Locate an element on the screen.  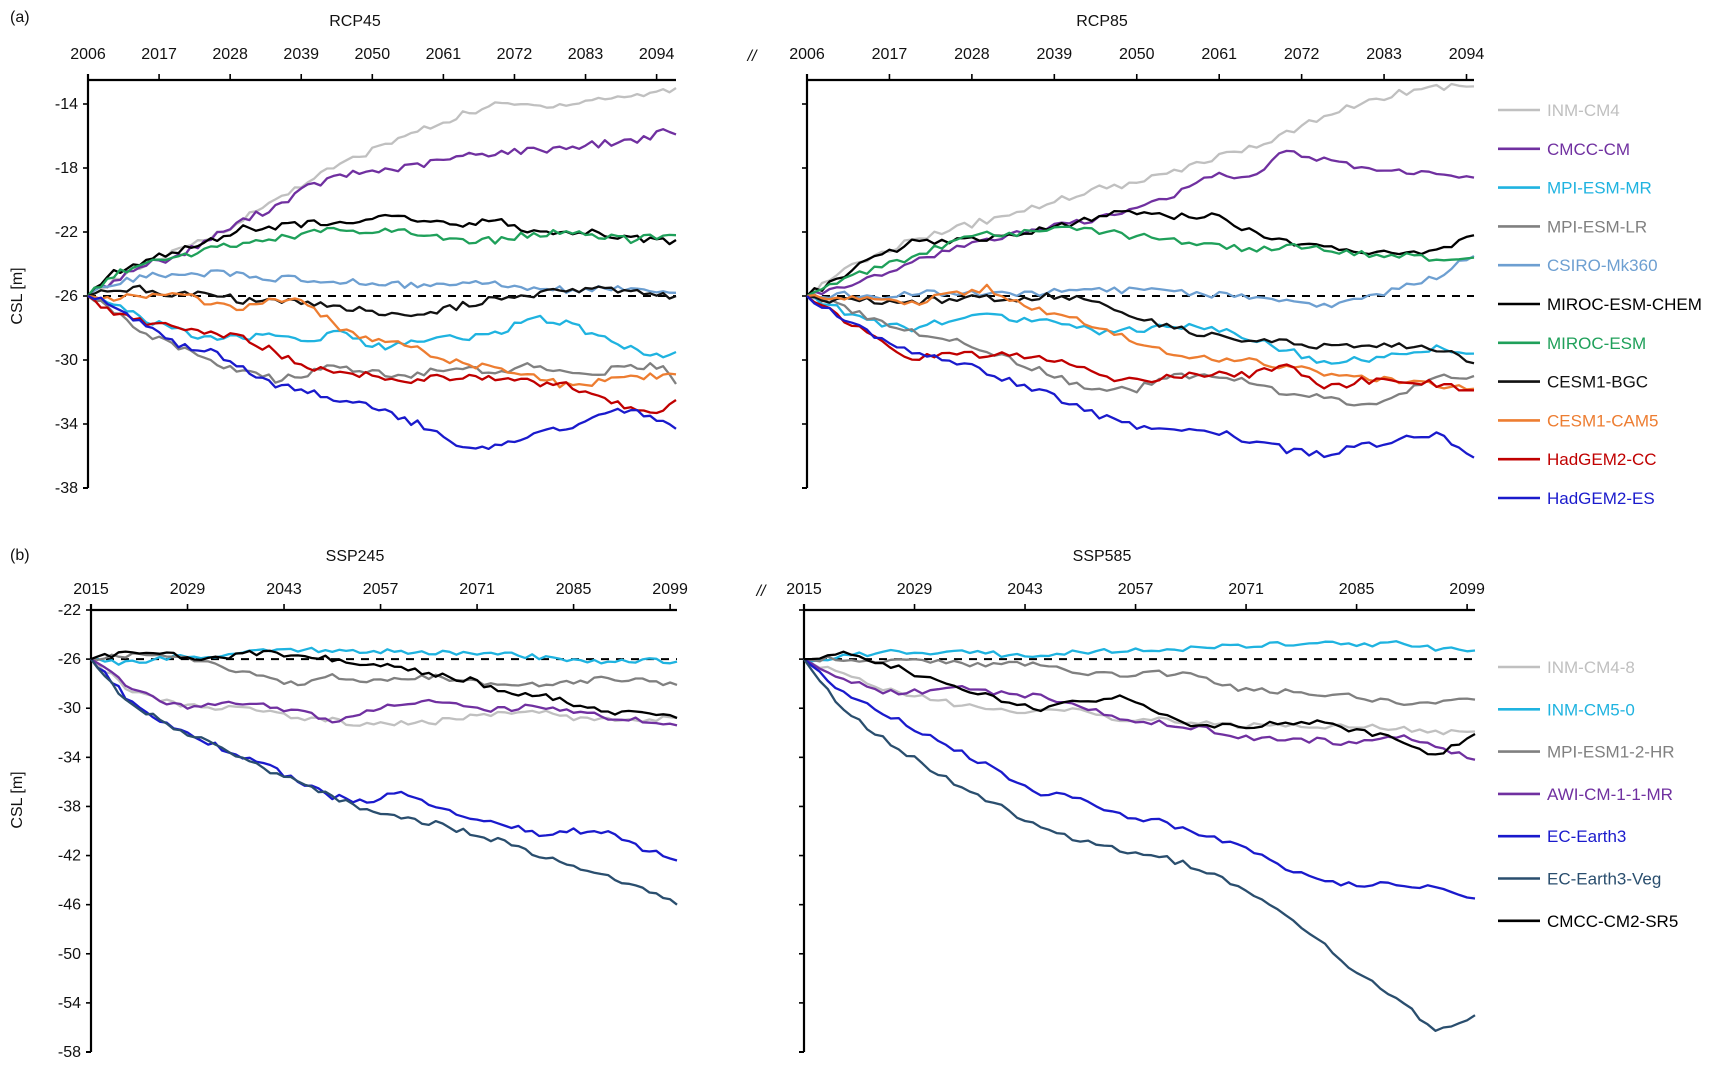
legend-item: MPI-ESM-MR is located at coordinates (1575, 188).